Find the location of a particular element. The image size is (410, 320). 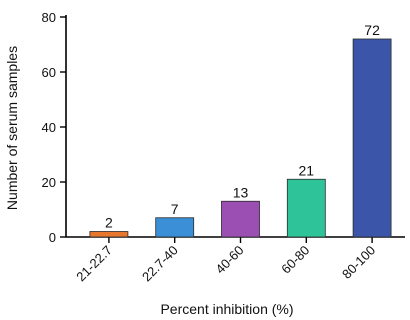

y-tick-label: 0 is located at coordinates (52, 237).